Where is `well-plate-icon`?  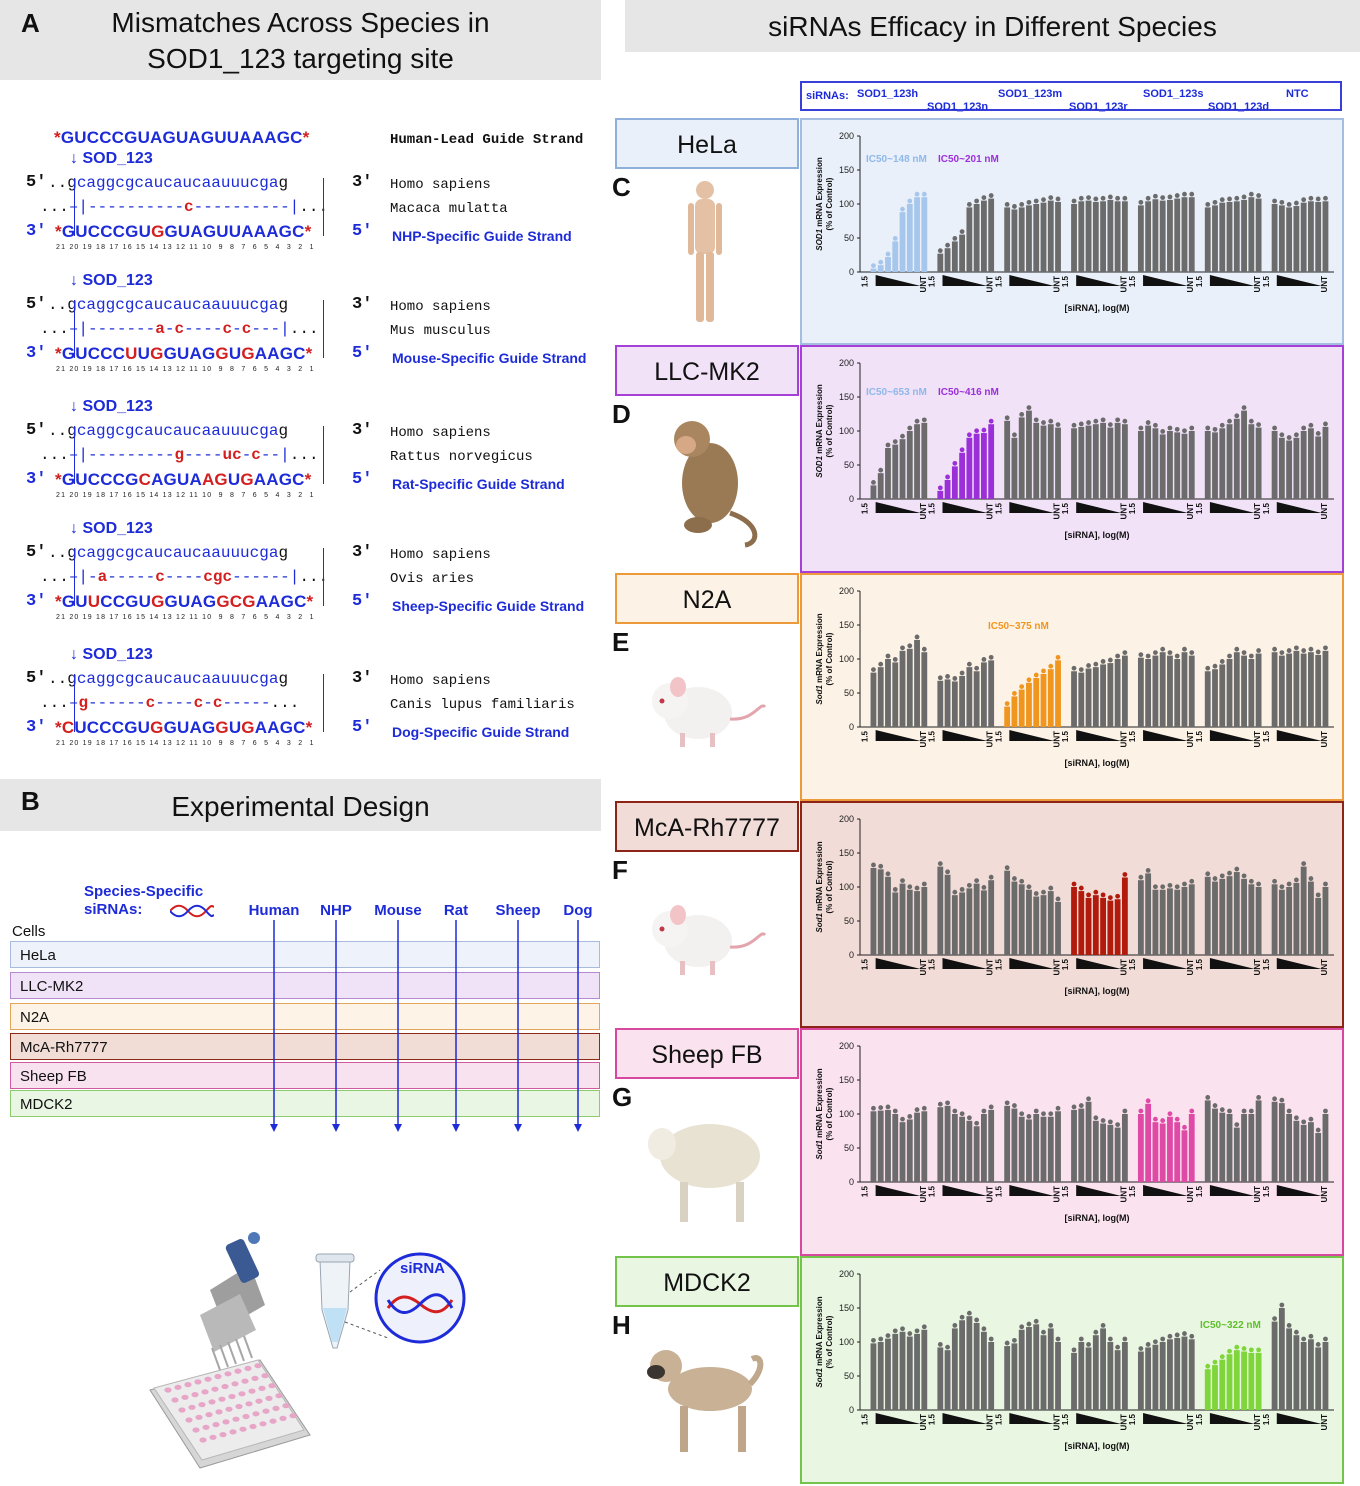
well-plate-icon is located at coordinates (230, 1414).